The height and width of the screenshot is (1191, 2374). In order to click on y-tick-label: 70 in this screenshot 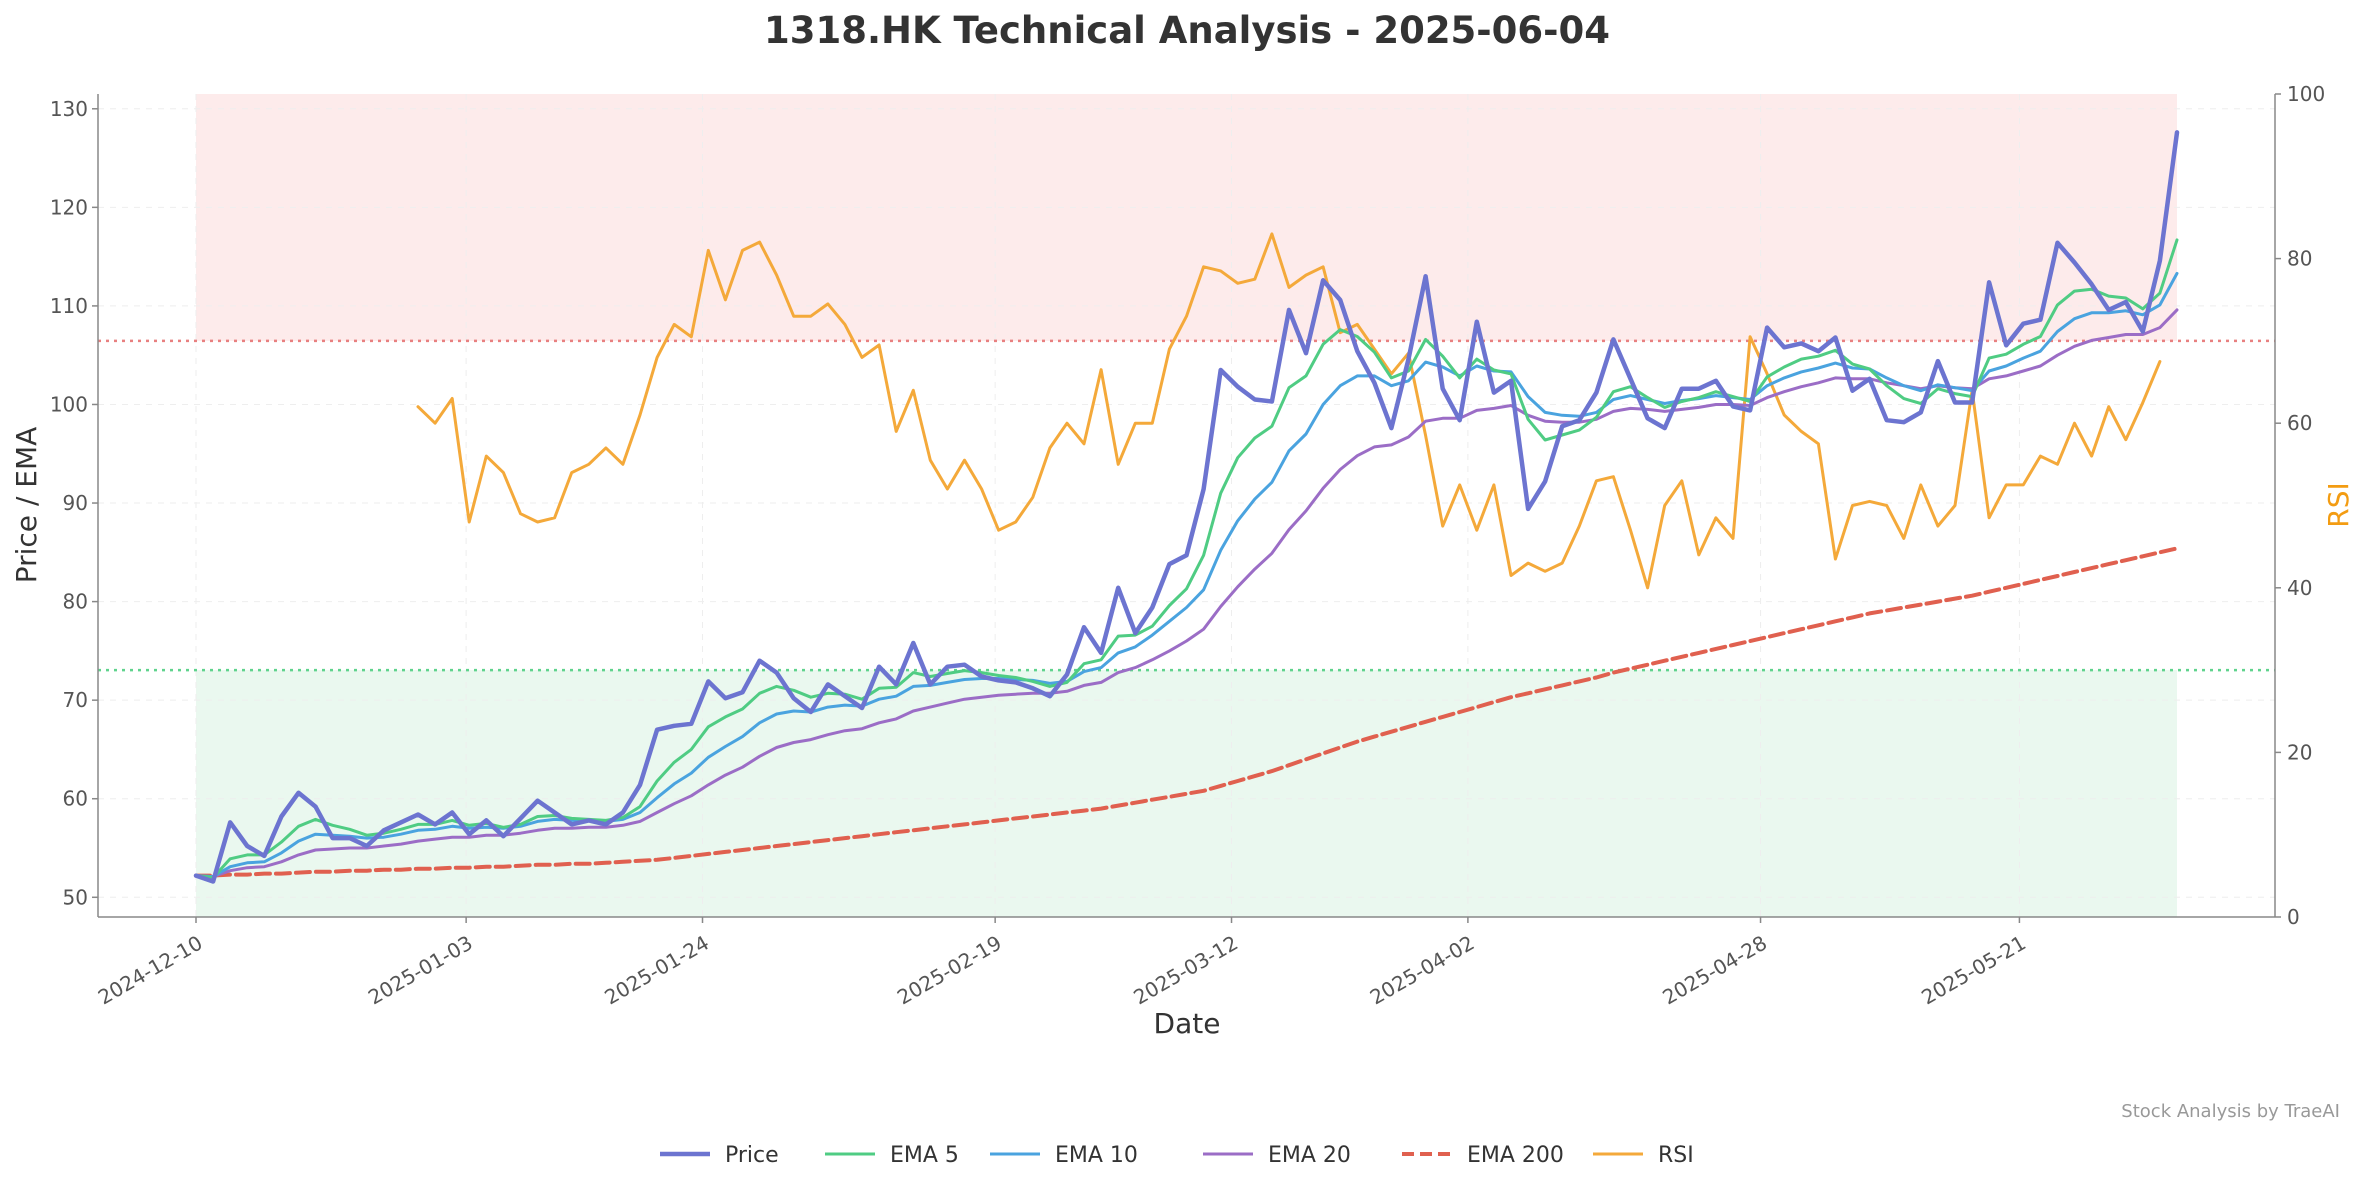, I will do `click(75, 700)`.